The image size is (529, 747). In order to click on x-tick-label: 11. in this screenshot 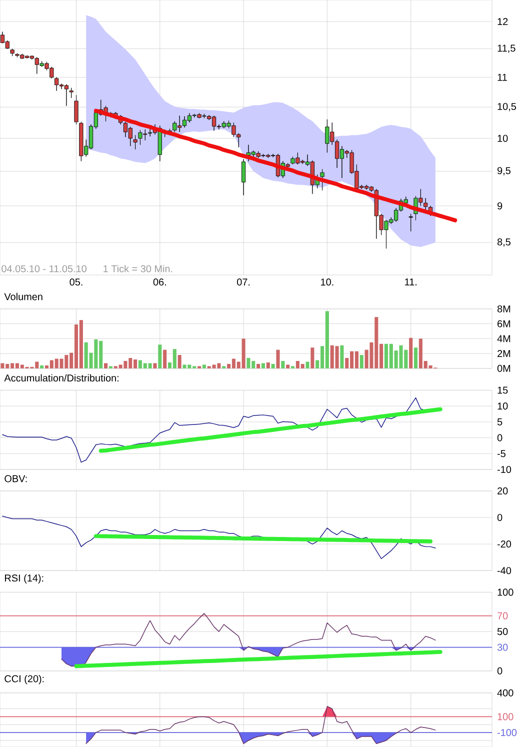, I will do `click(410, 282)`.